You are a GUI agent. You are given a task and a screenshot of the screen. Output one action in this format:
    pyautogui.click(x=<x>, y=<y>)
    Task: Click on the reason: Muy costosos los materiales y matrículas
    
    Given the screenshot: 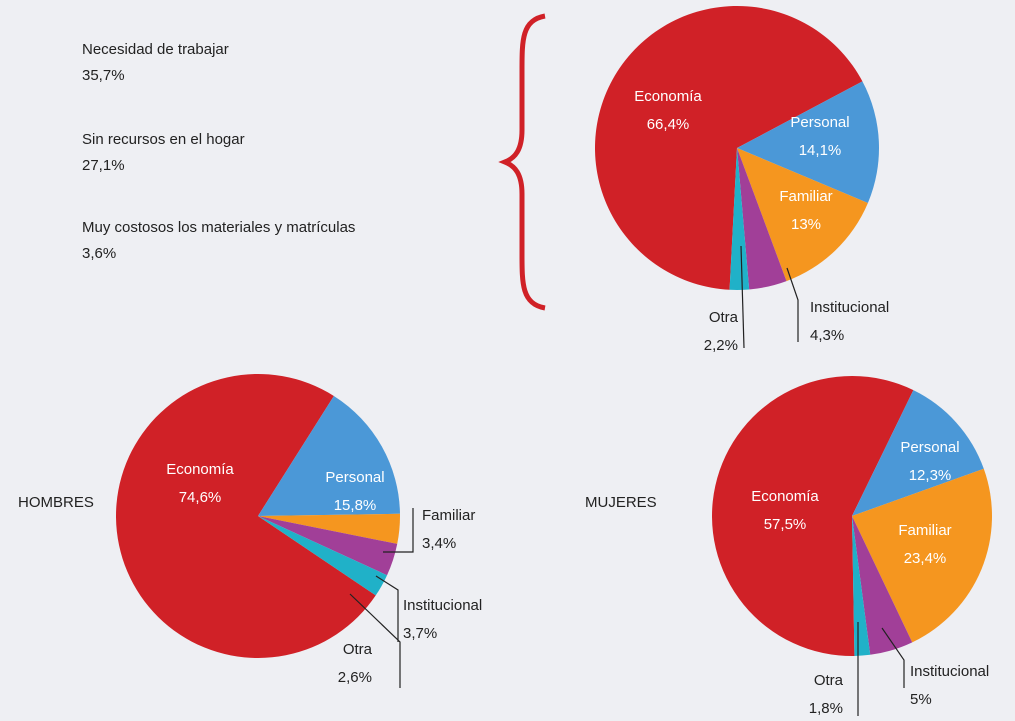 What is the action you would take?
    pyautogui.click(x=218, y=227)
    